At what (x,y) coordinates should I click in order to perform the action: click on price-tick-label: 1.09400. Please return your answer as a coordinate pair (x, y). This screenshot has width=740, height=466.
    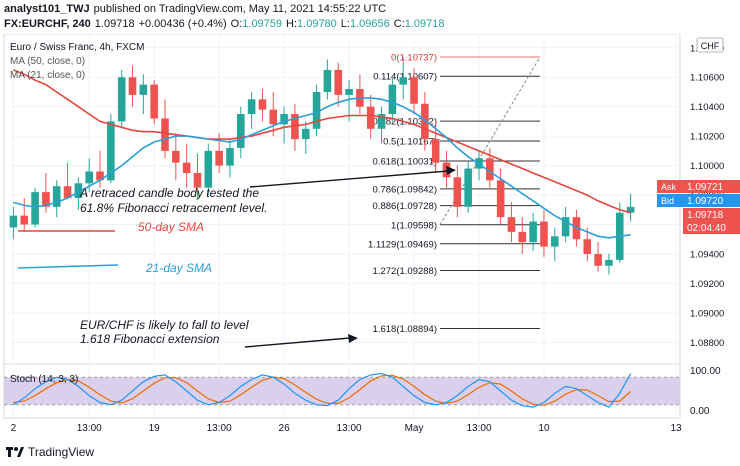
    Looking at the image, I should click on (707, 254).